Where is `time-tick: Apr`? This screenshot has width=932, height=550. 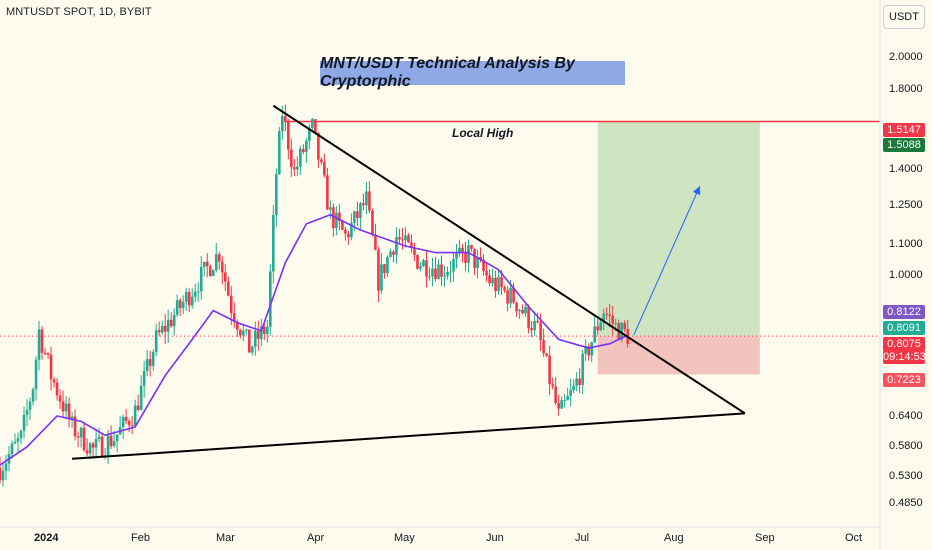
time-tick: Apr is located at coordinates (316, 538).